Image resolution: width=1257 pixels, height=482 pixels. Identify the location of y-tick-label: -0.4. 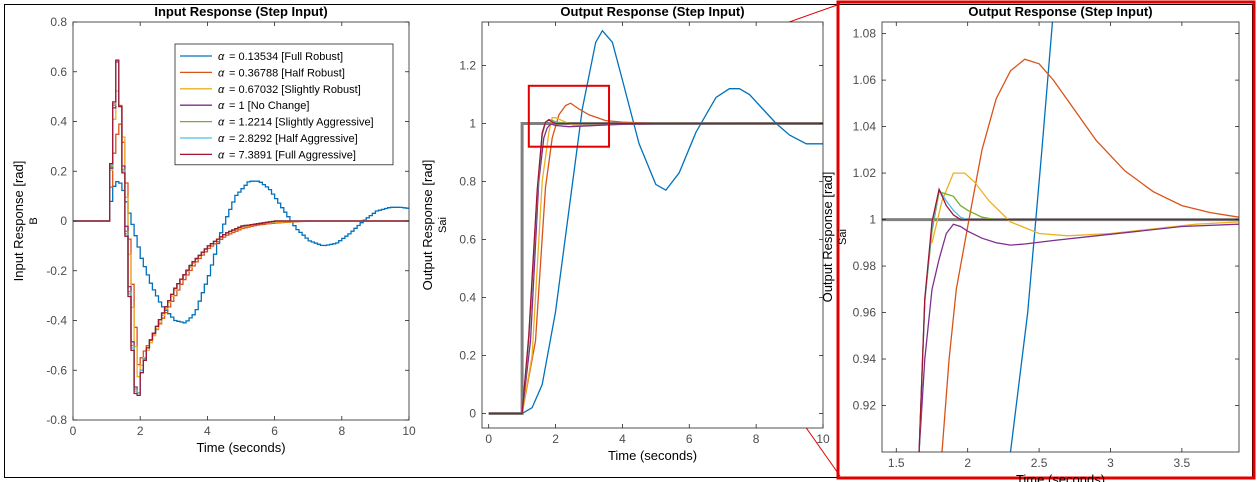
(56, 321).